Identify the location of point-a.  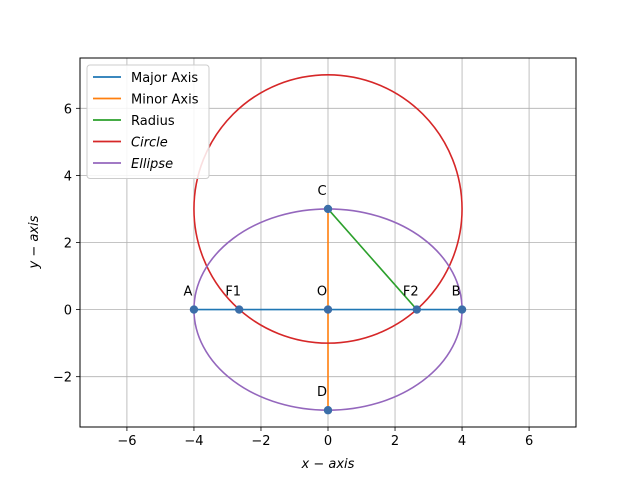
(194, 309).